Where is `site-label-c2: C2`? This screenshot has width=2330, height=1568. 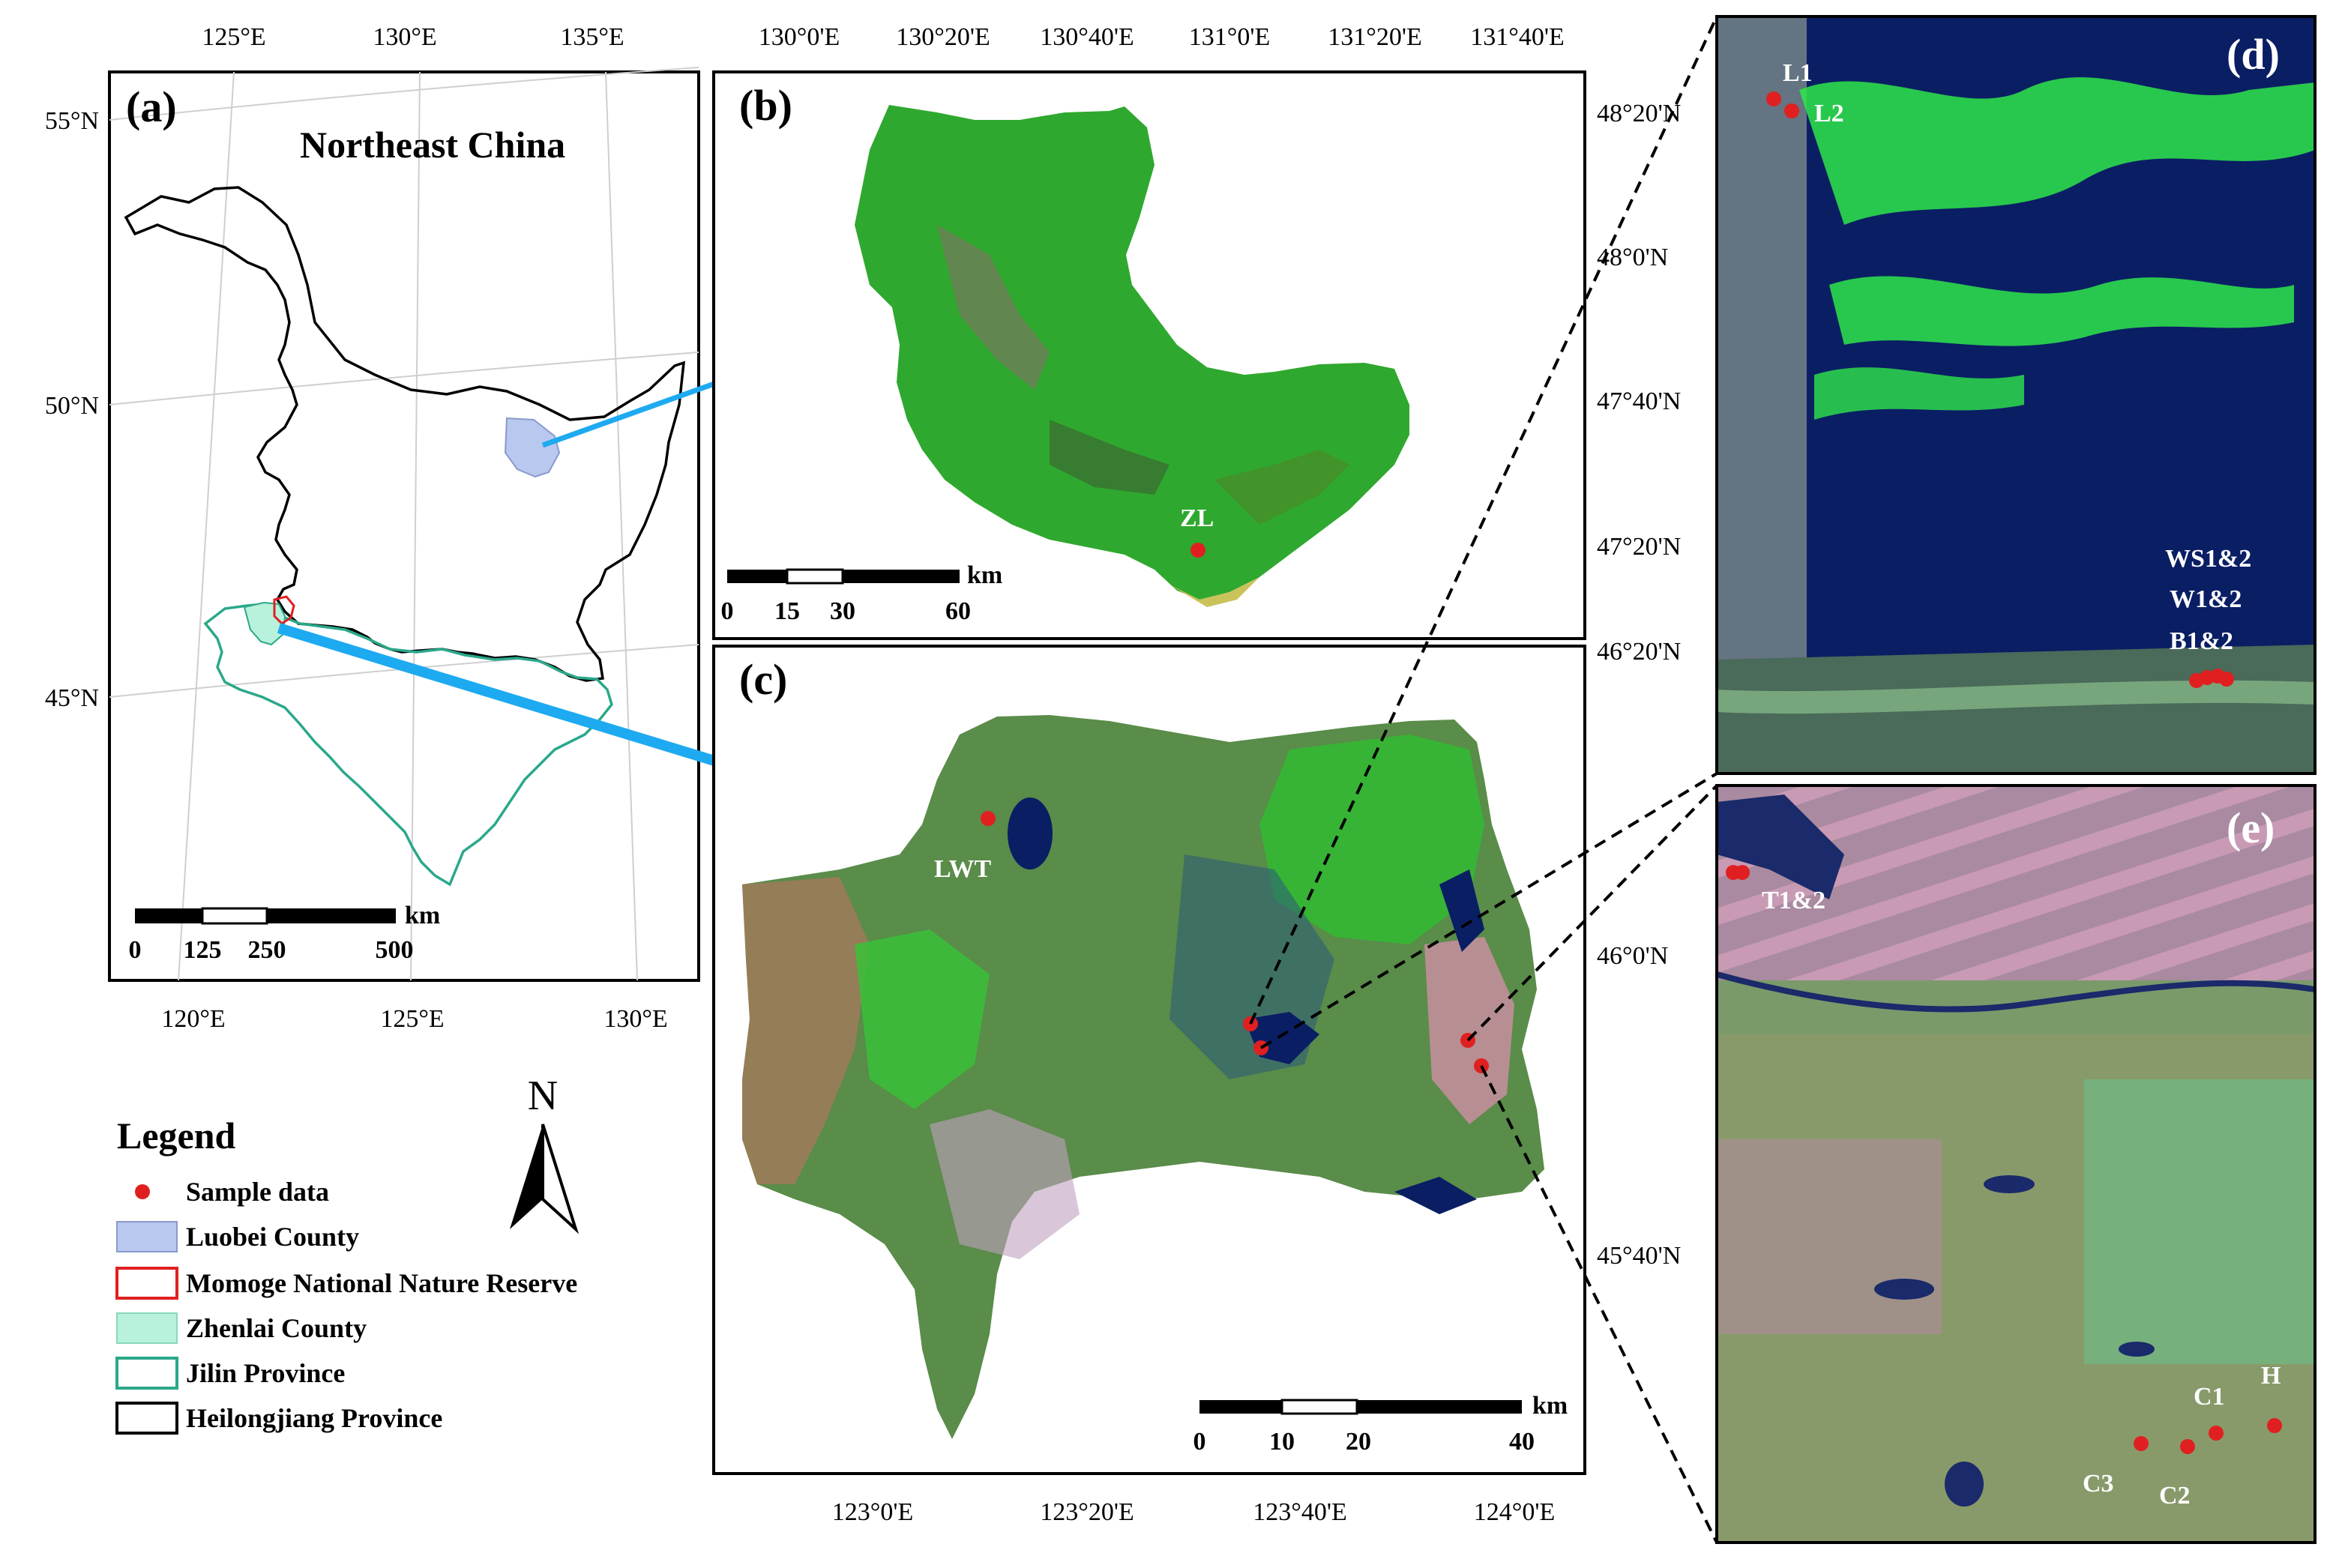 site-label-c2: C2 is located at coordinates (2175, 1496).